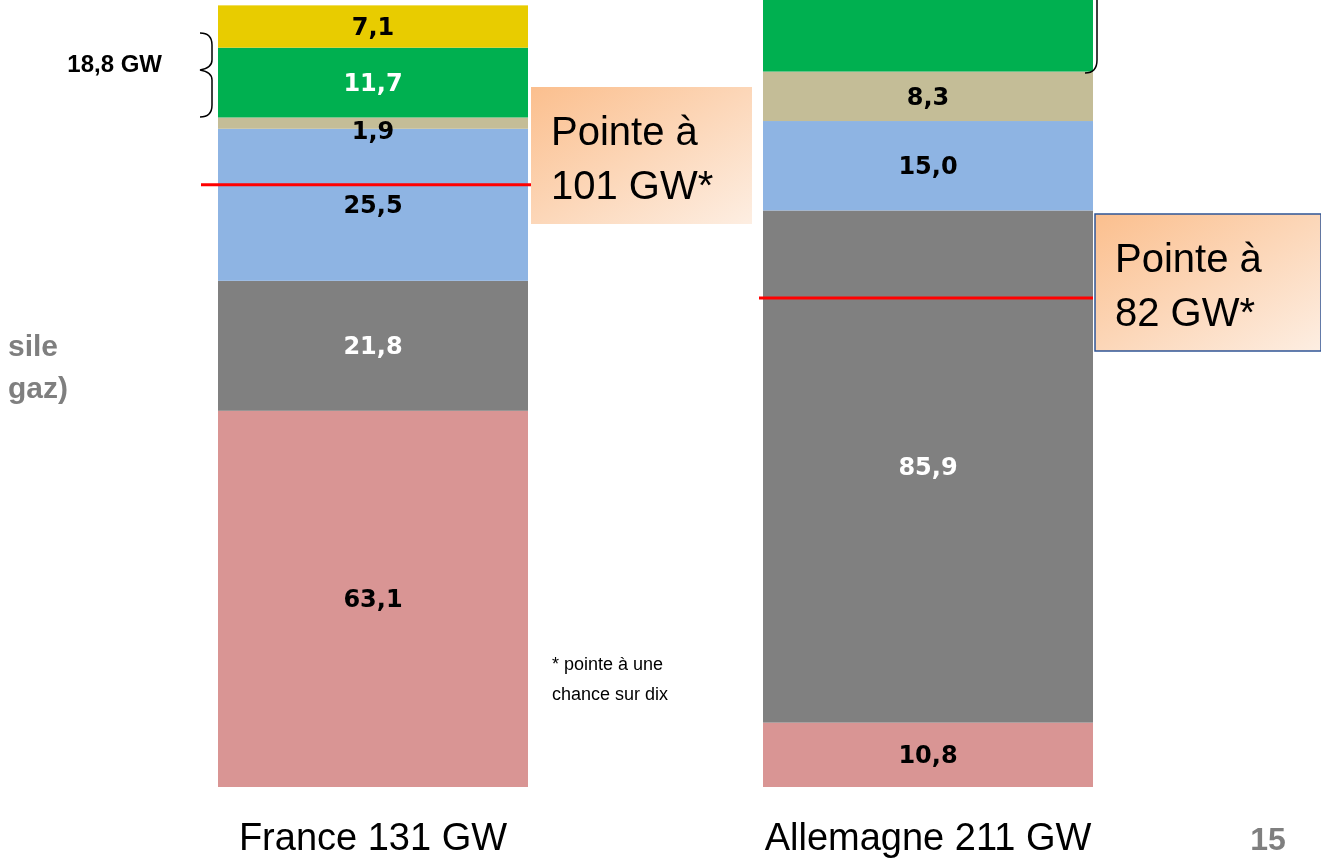  Describe the element at coordinates (373, 205) in the screenshot. I see `data-label: 25,5` at that location.